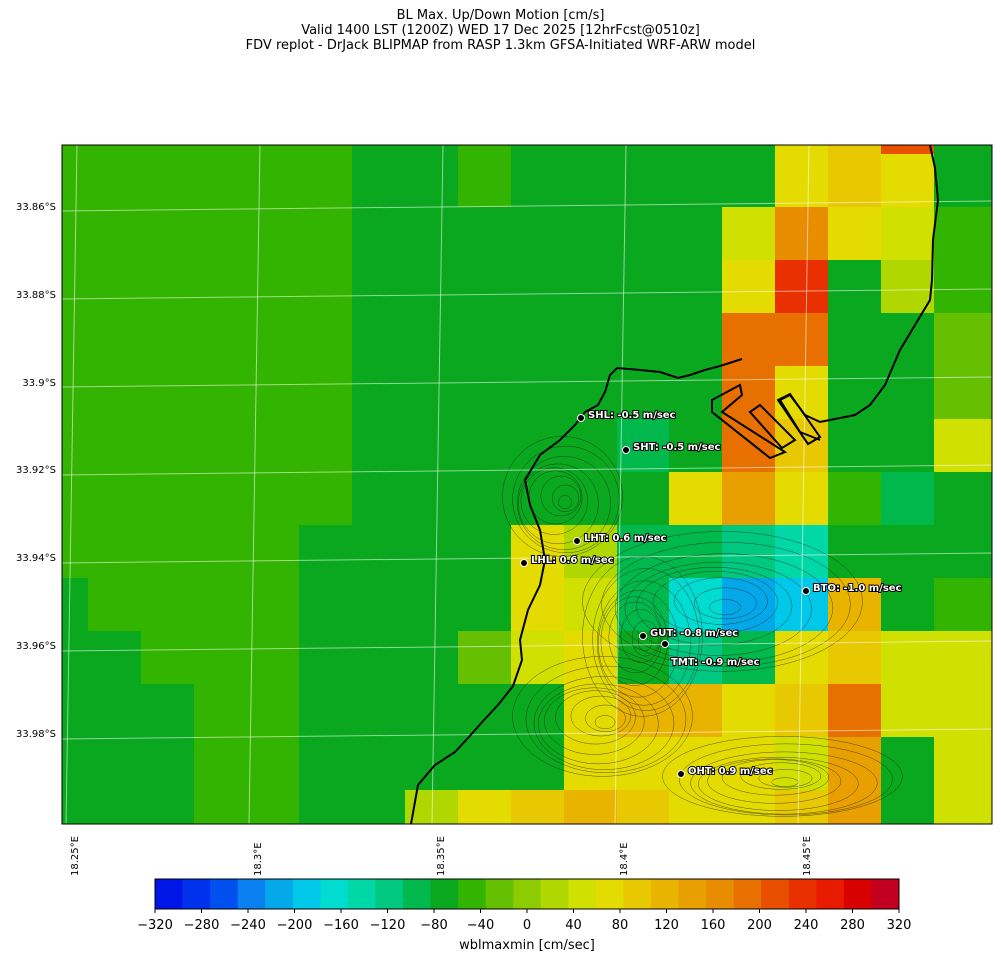 The width and height of the screenshot is (1001, 962). I want to click on colorbar-cells, so click(527, 894).